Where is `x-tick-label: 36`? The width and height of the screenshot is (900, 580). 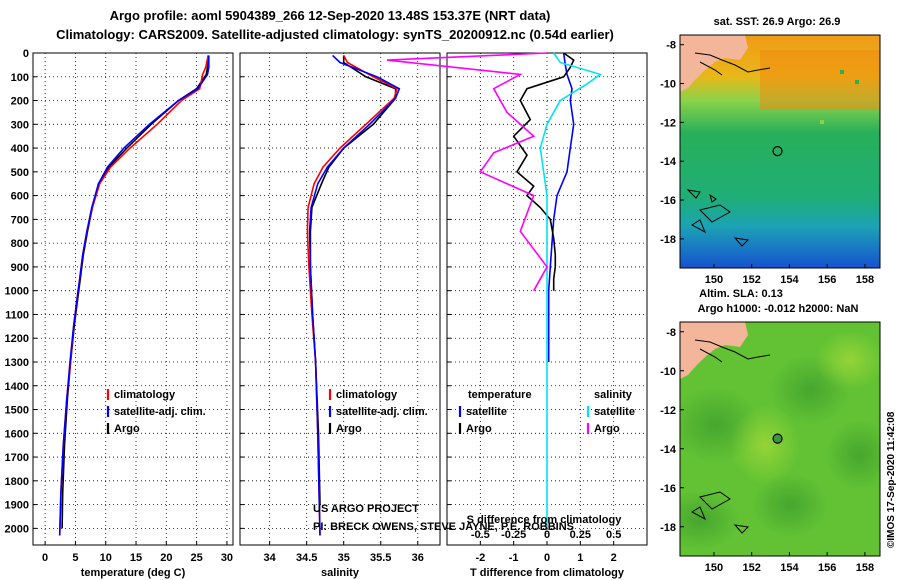
x-tick-label: 36 is located at coordinates (418, 558).